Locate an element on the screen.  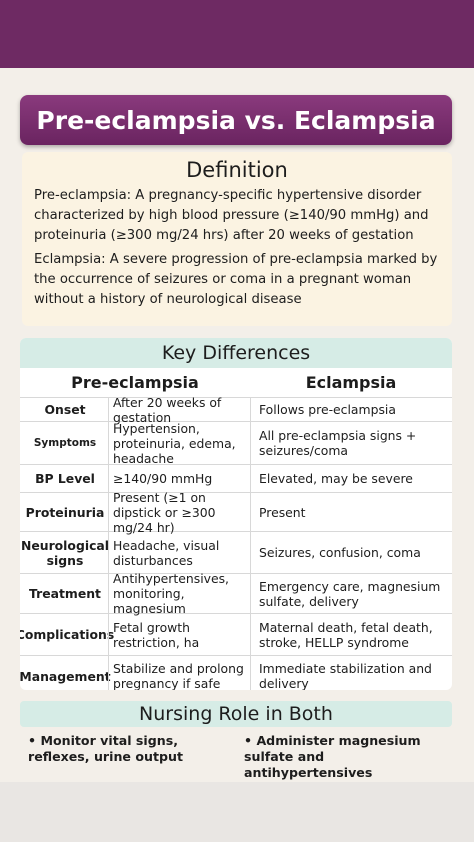
cell: Headache, visual disturbances is located at coordinates (179, 552).